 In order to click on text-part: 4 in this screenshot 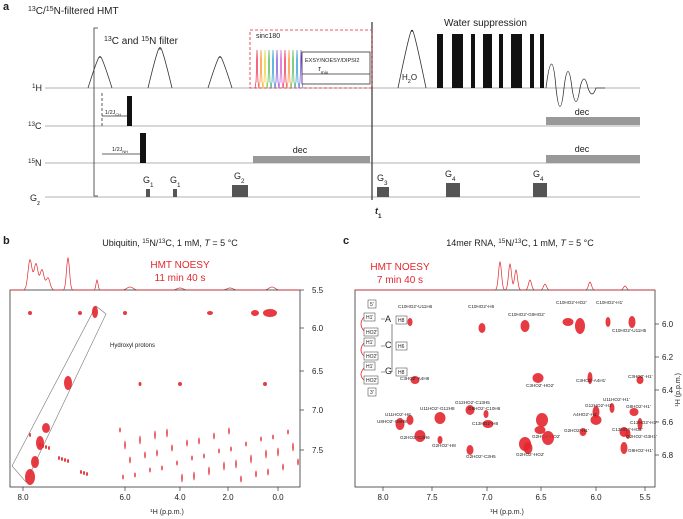, I will do `click(542, 179)`.